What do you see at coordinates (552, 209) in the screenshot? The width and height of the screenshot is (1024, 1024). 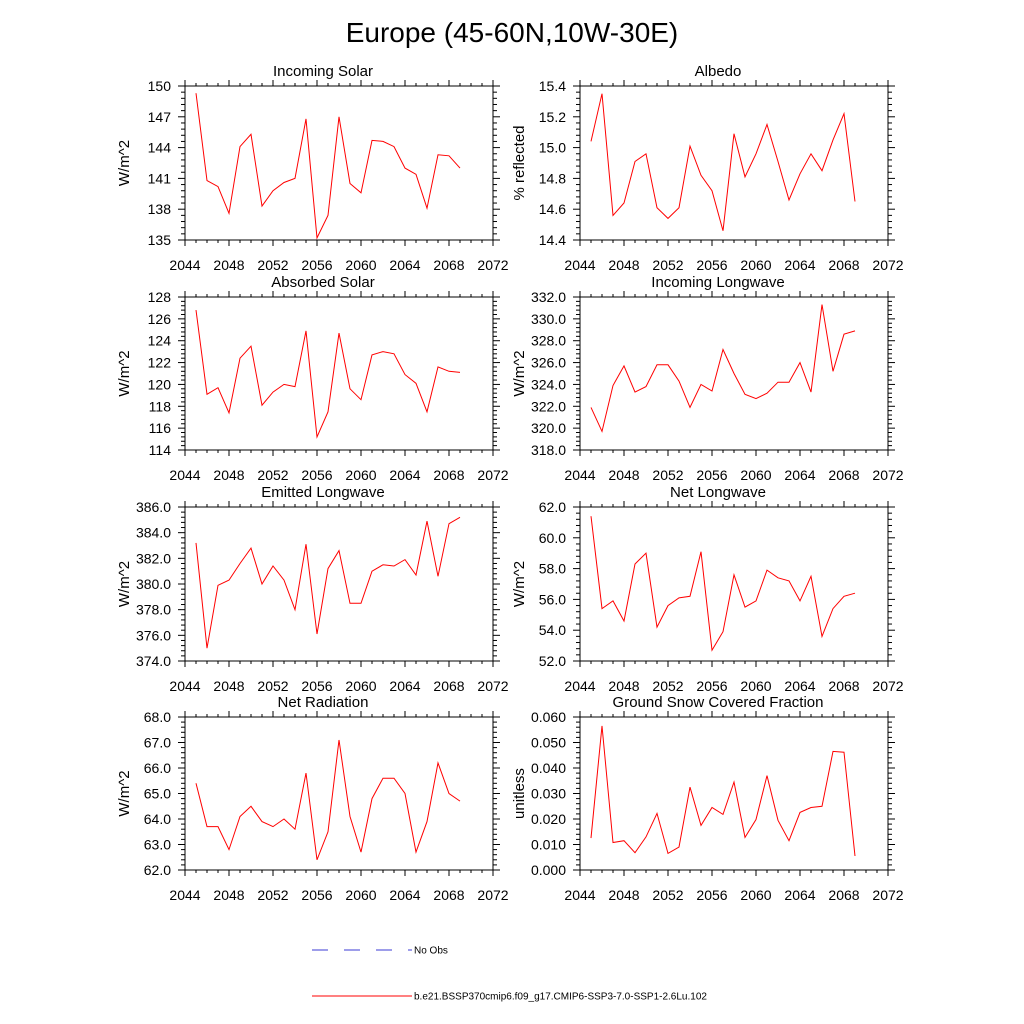 I see `y-tick-label: 14.6` at bounding box center [552, 209].